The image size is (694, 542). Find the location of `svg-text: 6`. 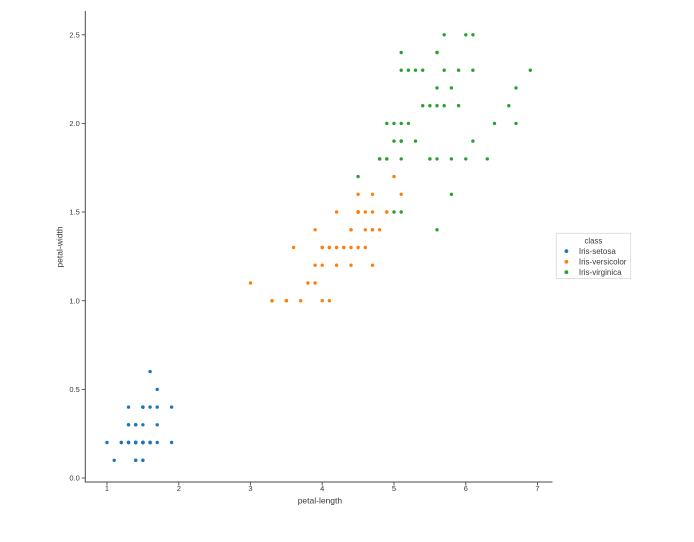

svg-text: 6 is located at coordinates (466, 488).